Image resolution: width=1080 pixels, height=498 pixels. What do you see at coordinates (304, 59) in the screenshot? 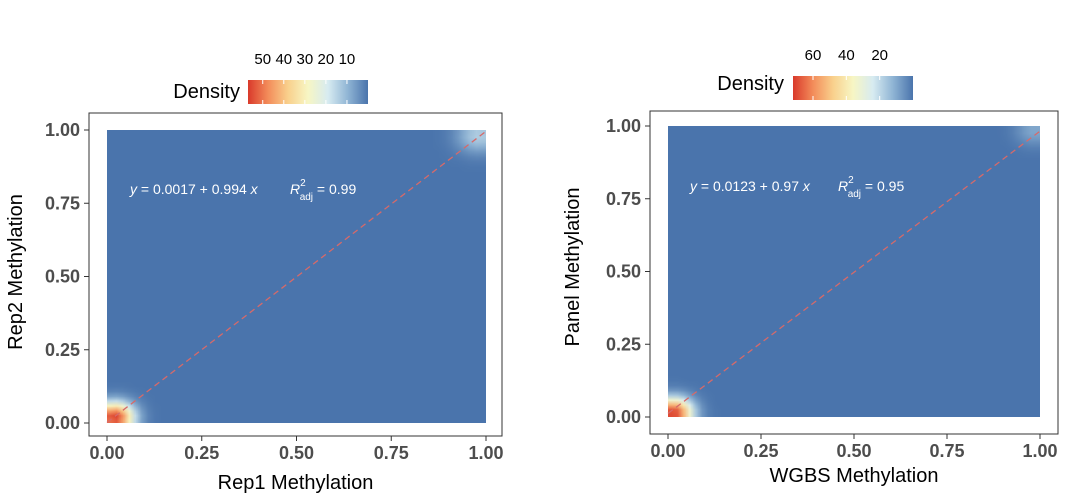
I see `legend-tick-label: 30` at bounding box center [304, 59].